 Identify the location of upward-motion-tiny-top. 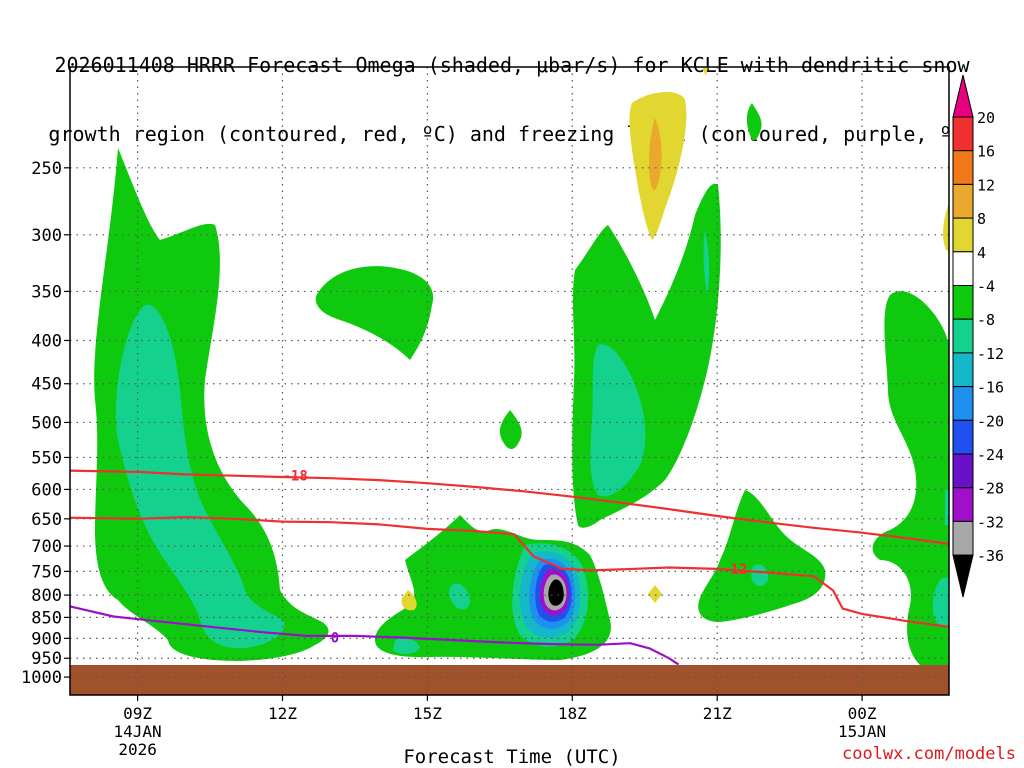
(754, 122).